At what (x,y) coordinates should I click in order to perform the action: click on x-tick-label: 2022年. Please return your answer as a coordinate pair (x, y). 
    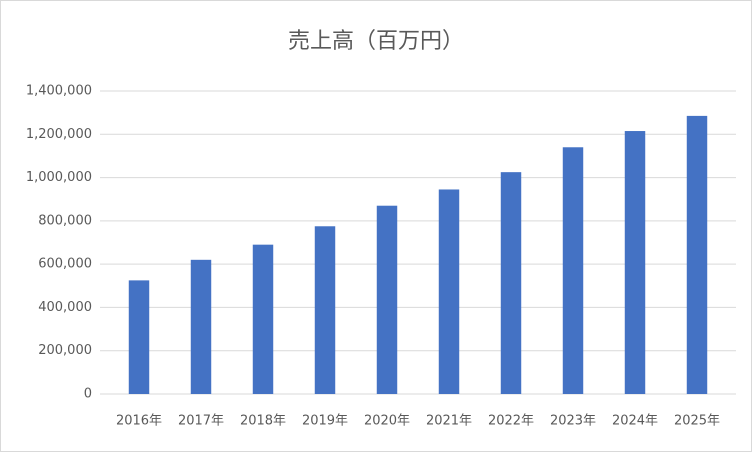
    Looking at the image, I should click on (511, 421).